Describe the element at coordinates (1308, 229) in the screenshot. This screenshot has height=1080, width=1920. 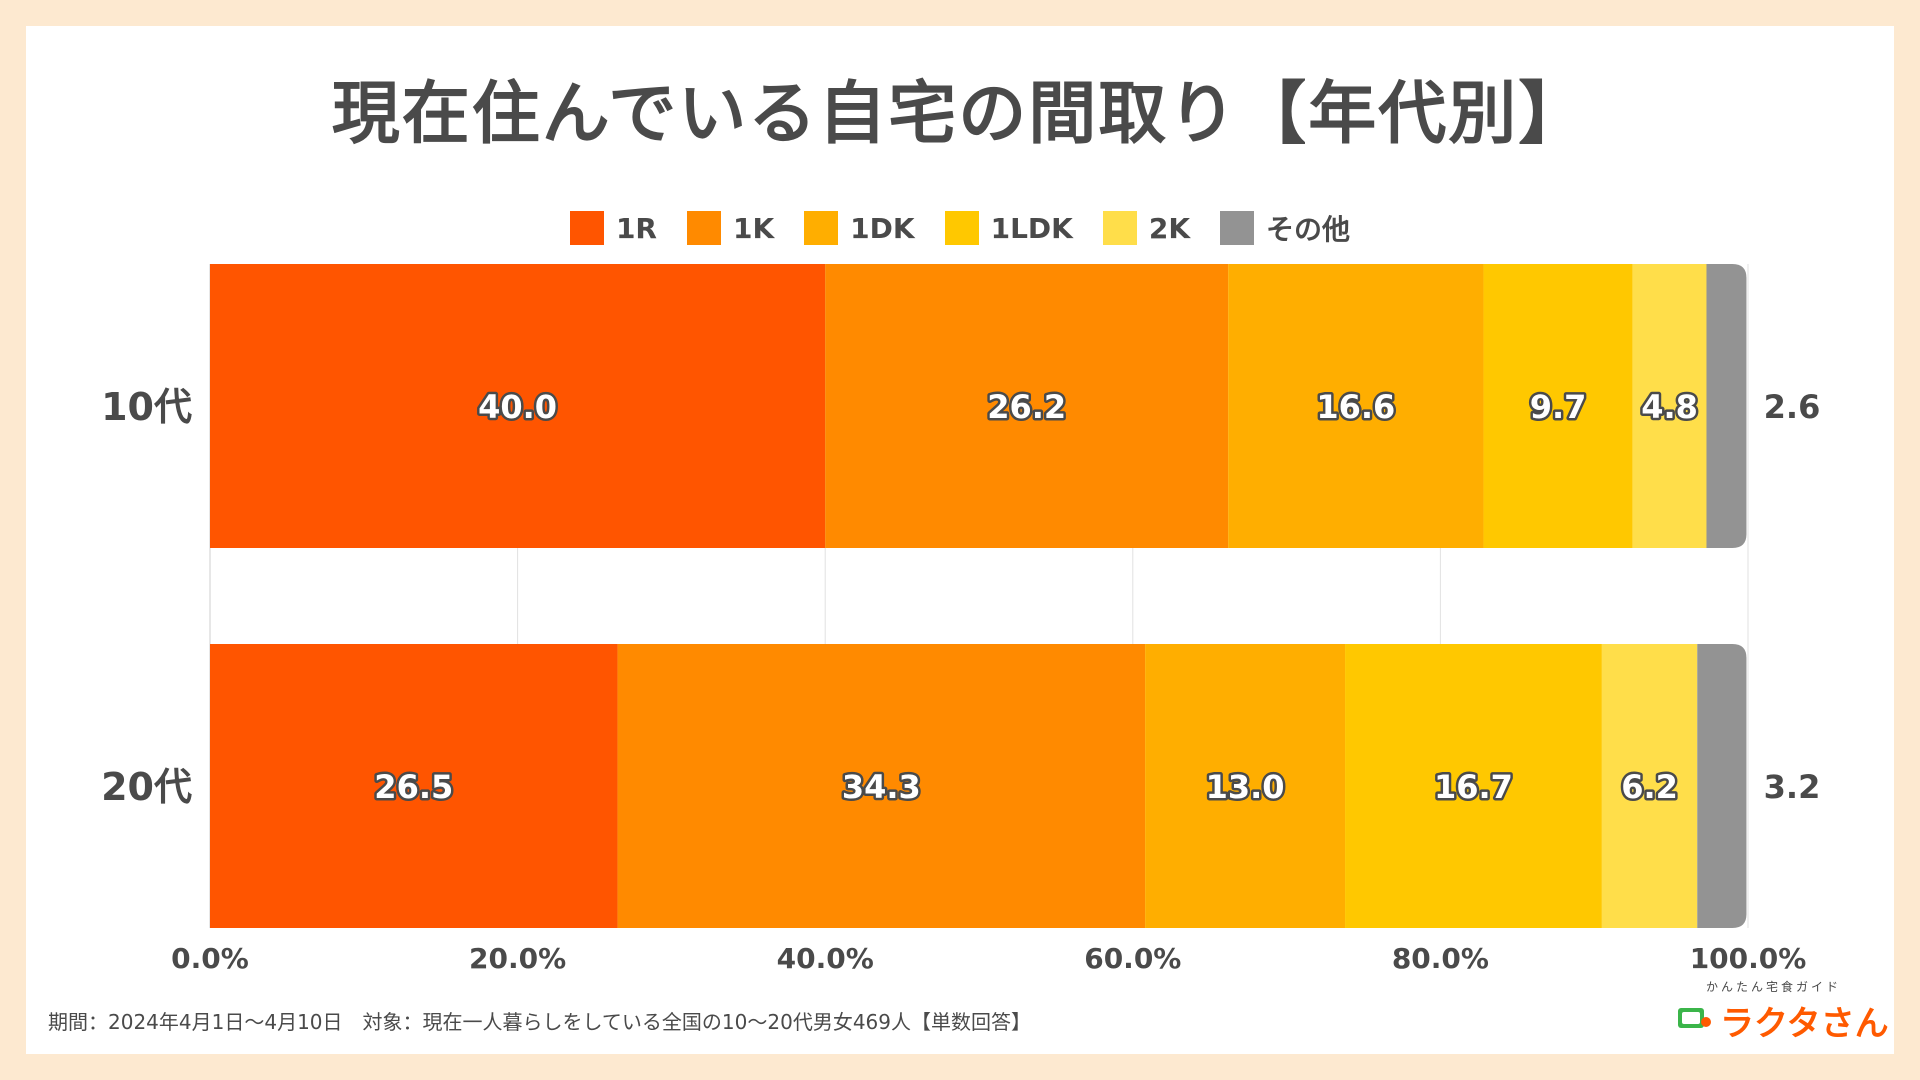
I see `legend-label: その他` at that location.